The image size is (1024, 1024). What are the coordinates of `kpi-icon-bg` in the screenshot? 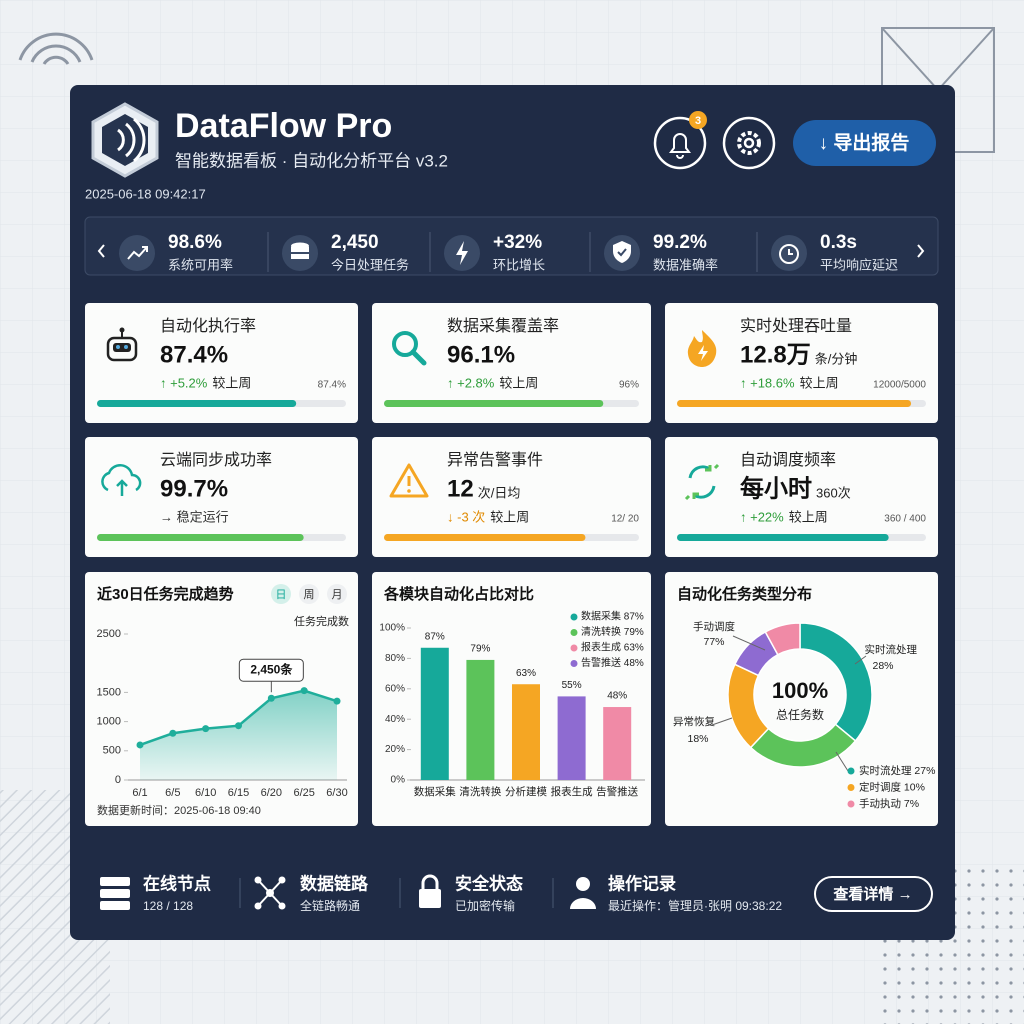 It's located at (137, 253).